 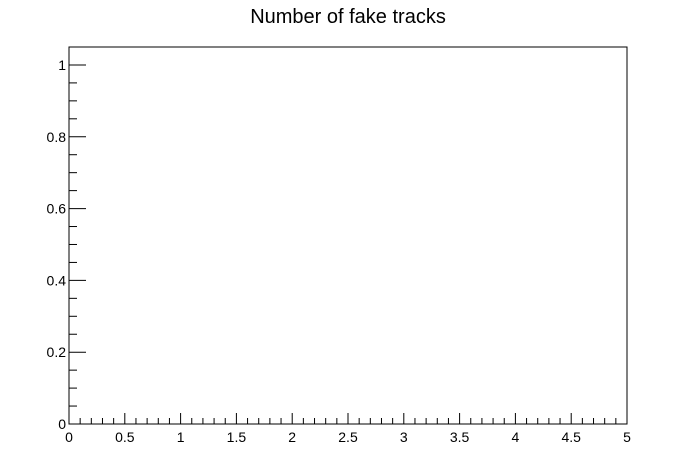 What do you see at coordinates (125, 437) in the screenshot?
I see `x-tick-label: 0.5` at bounding box center [125, 437].